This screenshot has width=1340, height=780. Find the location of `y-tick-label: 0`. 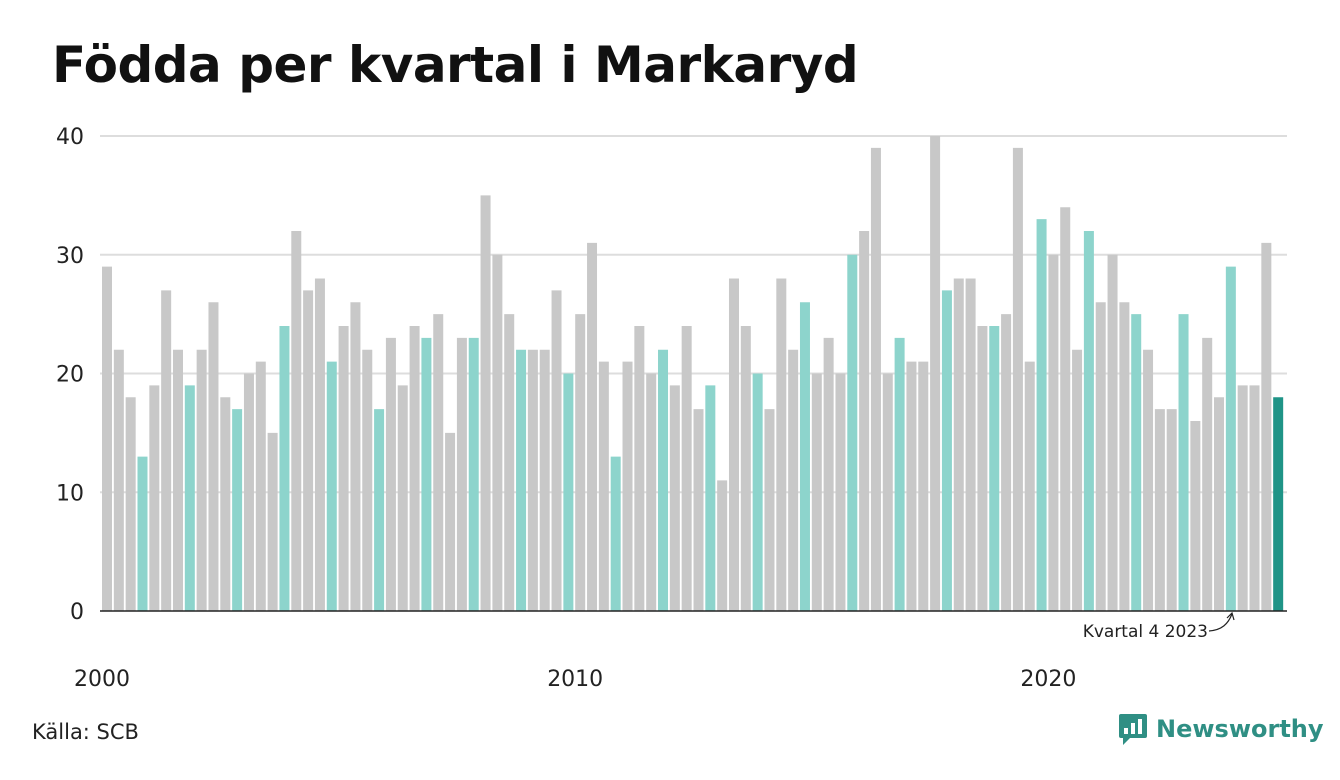

y-tick-label: 0 is located at coordinates (77, 612).